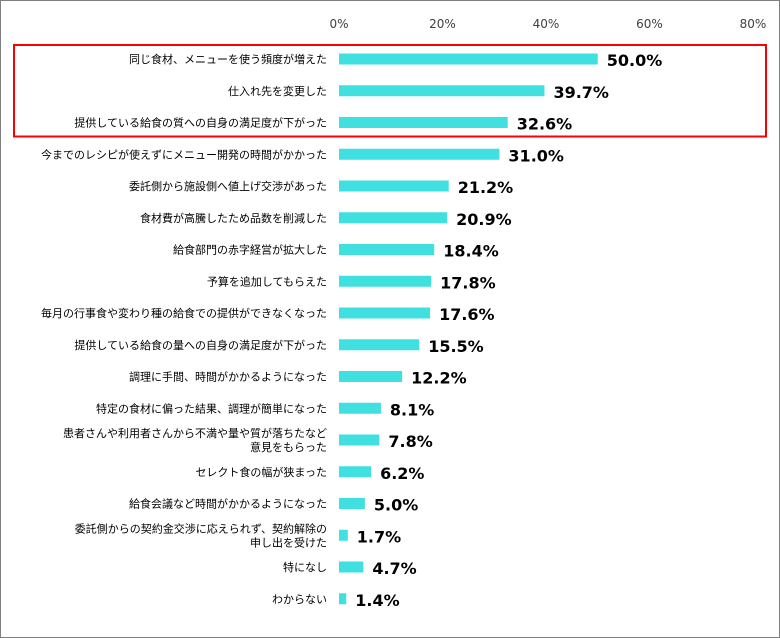 The height and width of the screenshot is (638, 780). What do you see at coordinates (267, 281) in the screenshot?
I see `category-label: 予算を追加してもらえた` at bounding box center [267, 281].